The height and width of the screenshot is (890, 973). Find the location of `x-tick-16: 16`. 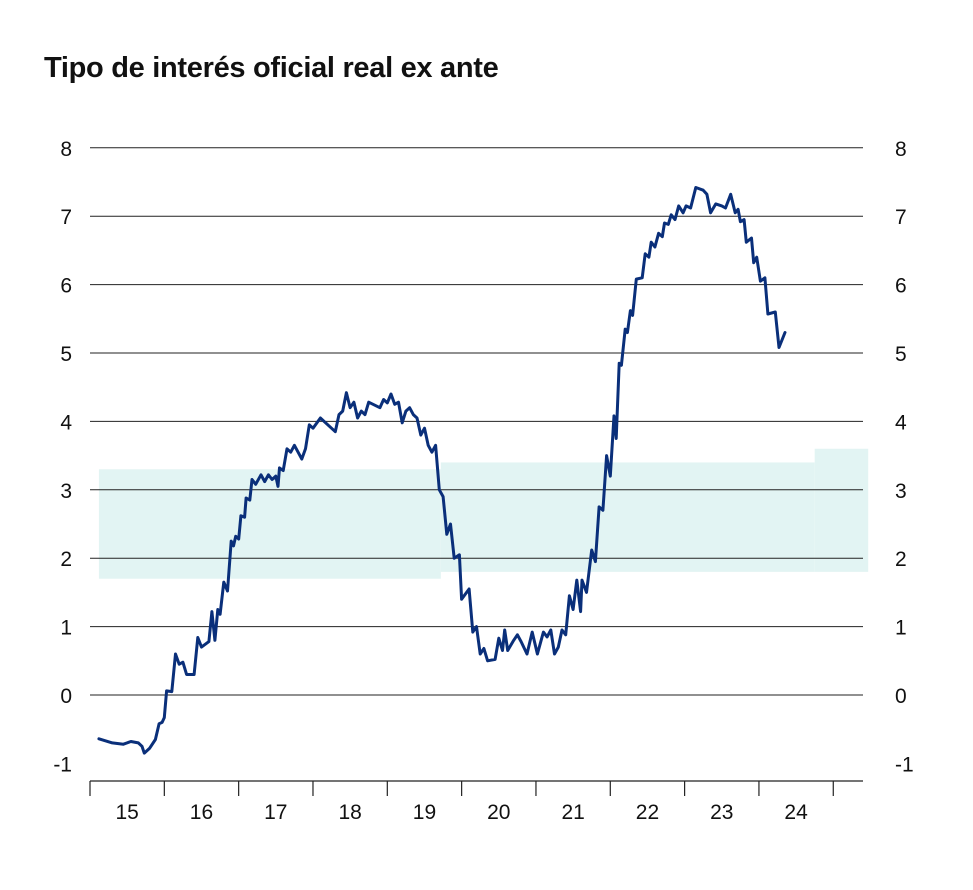

x-tick-16: 16 is located at coordinates (201, 812).